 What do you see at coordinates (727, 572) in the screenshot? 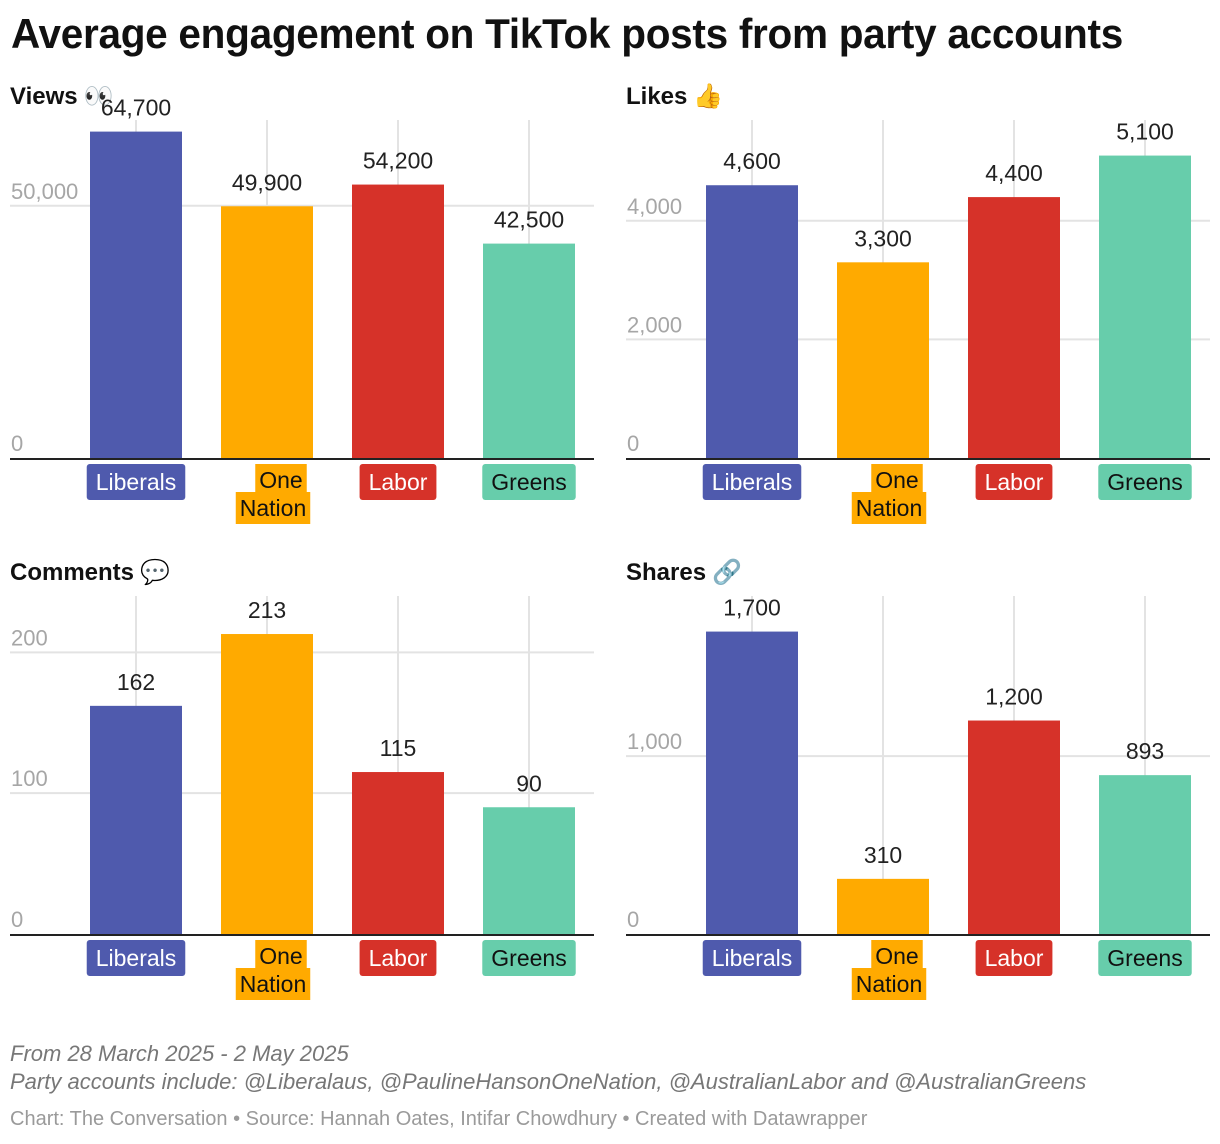
I see `link-icon: 🔗` at bounding box center [727, 572].